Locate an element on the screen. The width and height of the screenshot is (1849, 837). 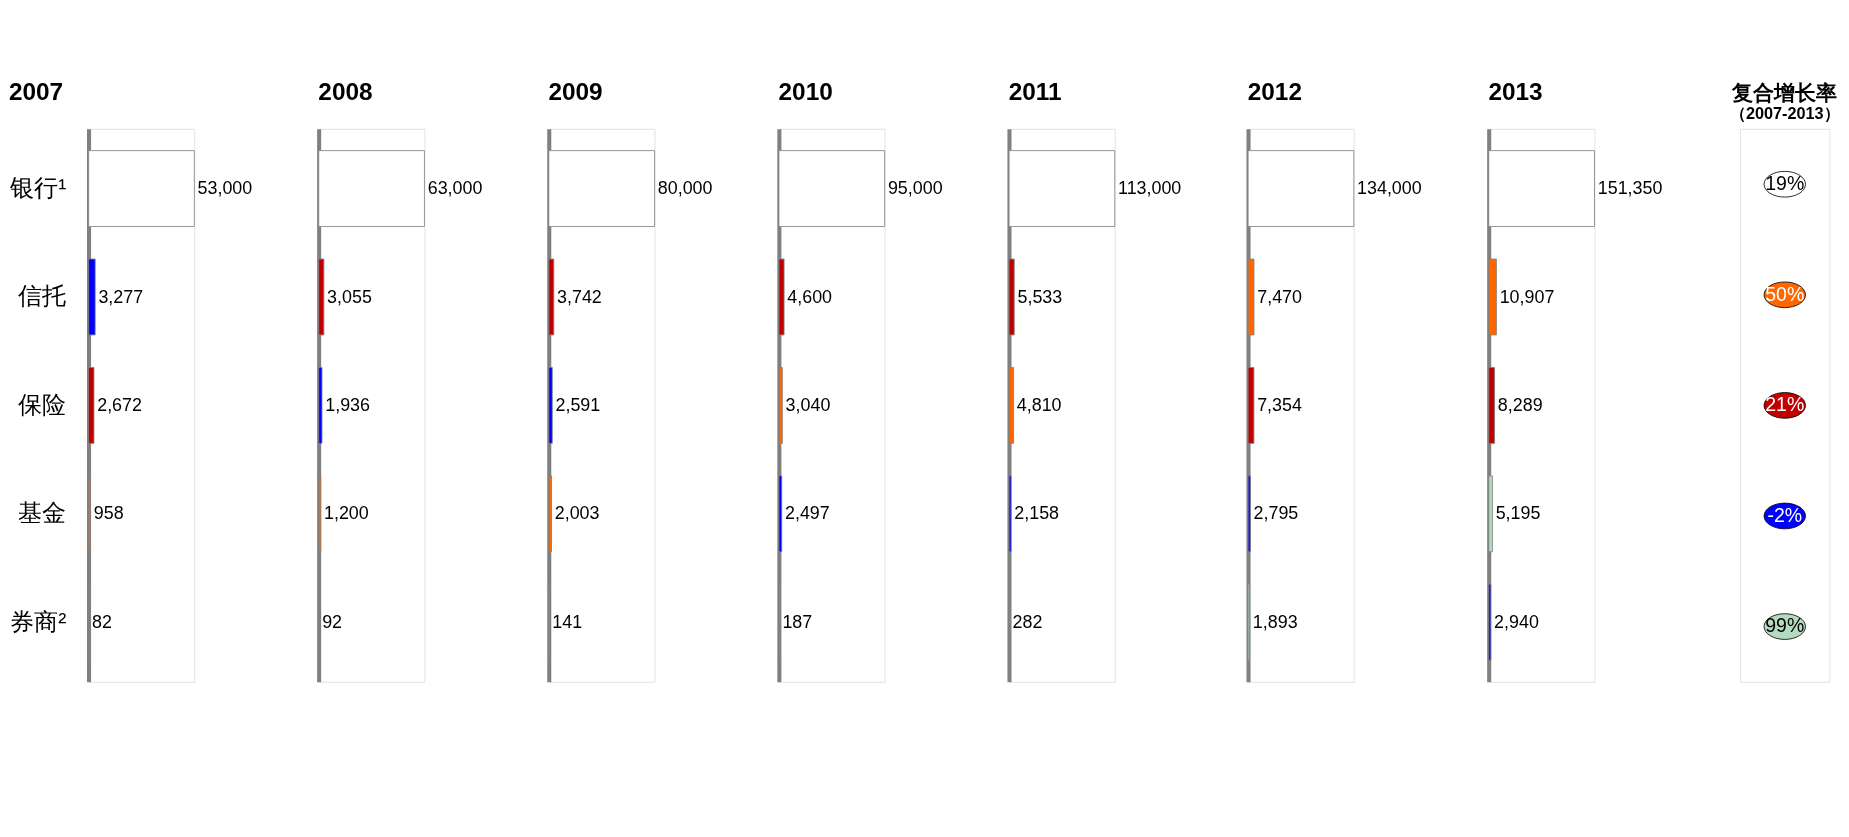
y-tick-label: 银行¹ is located at coordinates (38, 187).